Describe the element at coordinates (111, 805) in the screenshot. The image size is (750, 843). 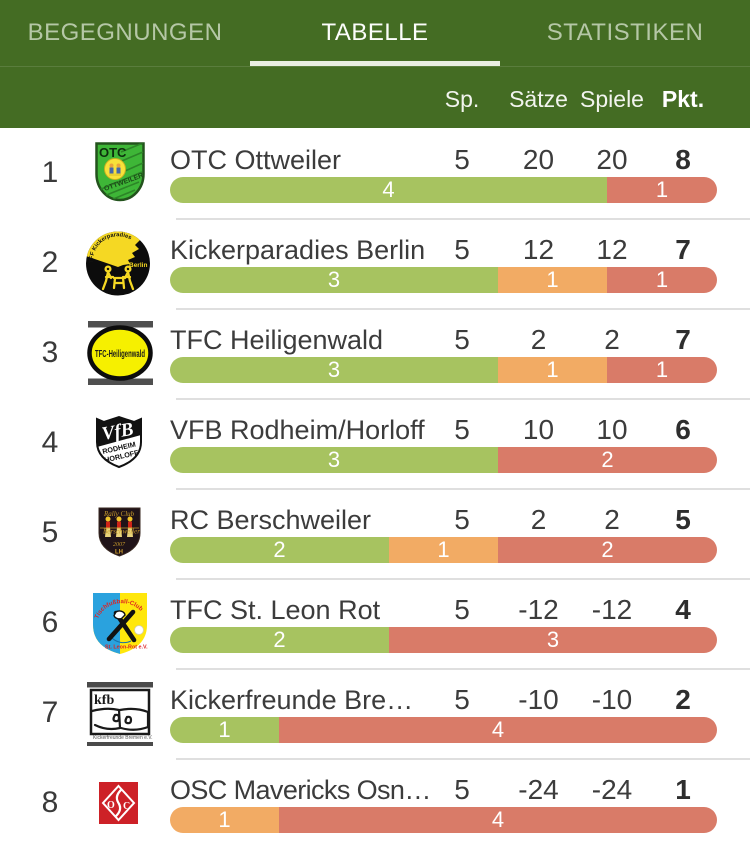
I see `svg-text: O` at that location.